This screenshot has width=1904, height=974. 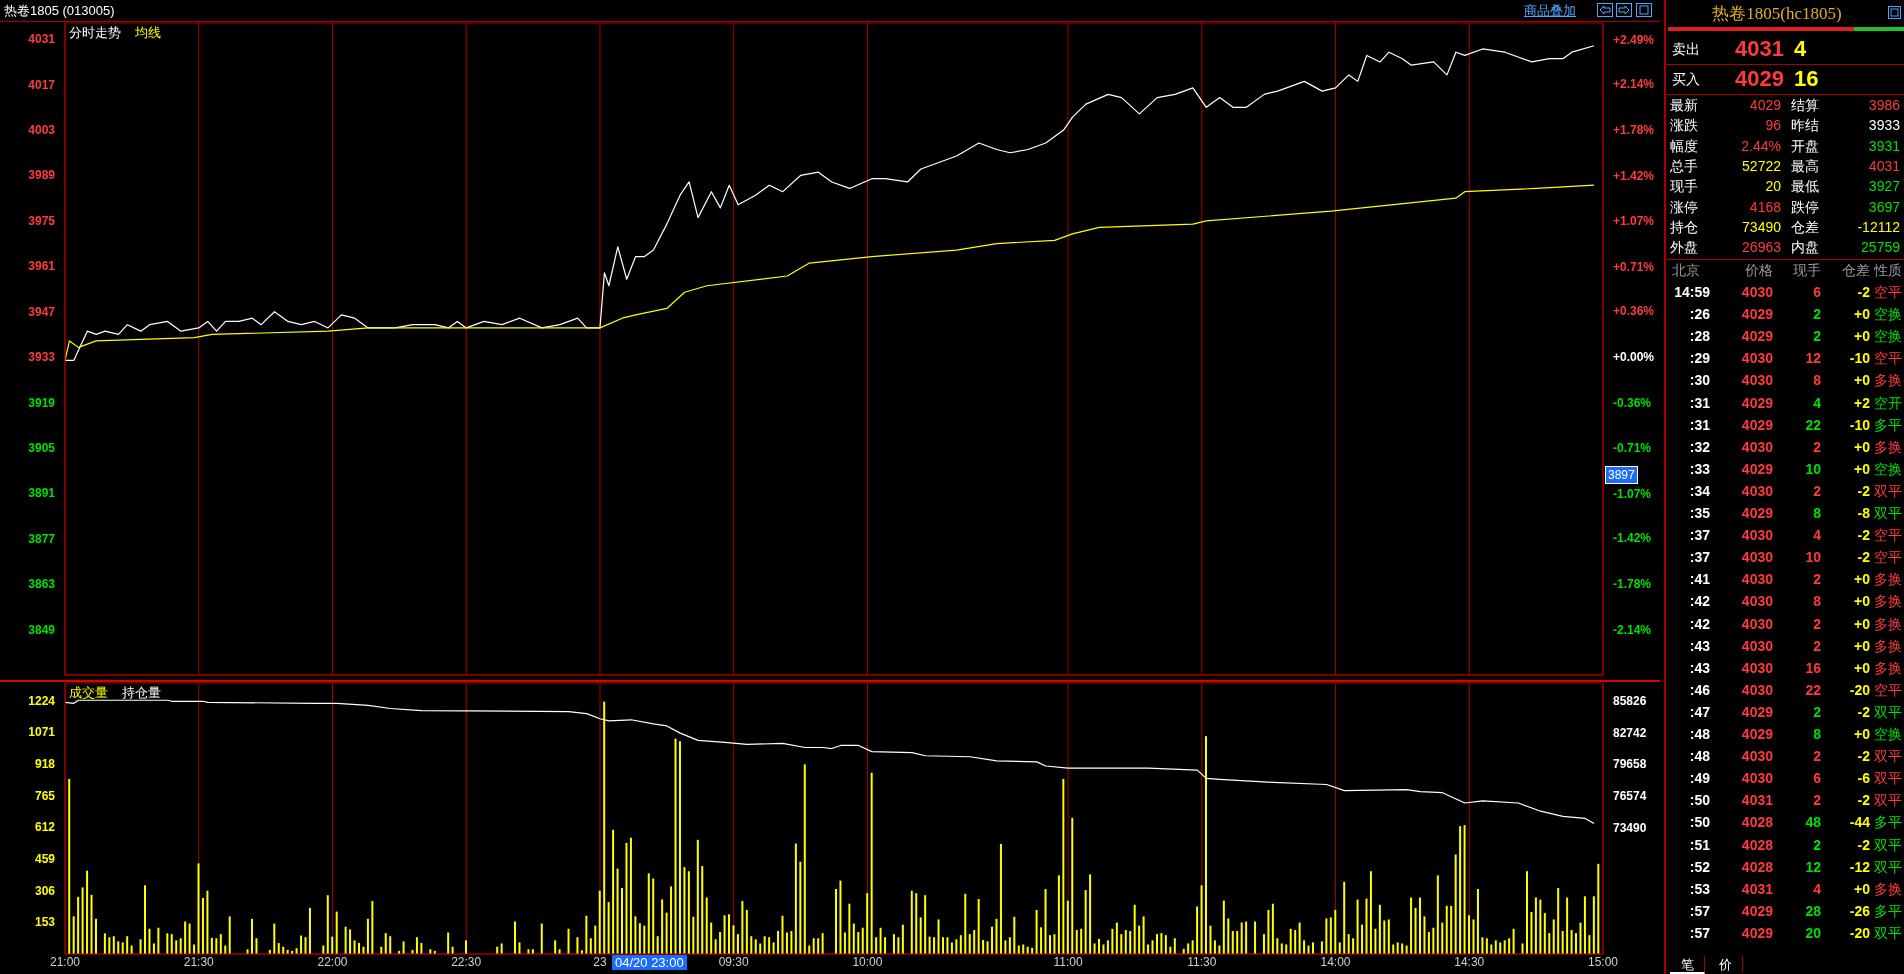 I want to click on y-tick-label: 918, so click(x=45, y=764).